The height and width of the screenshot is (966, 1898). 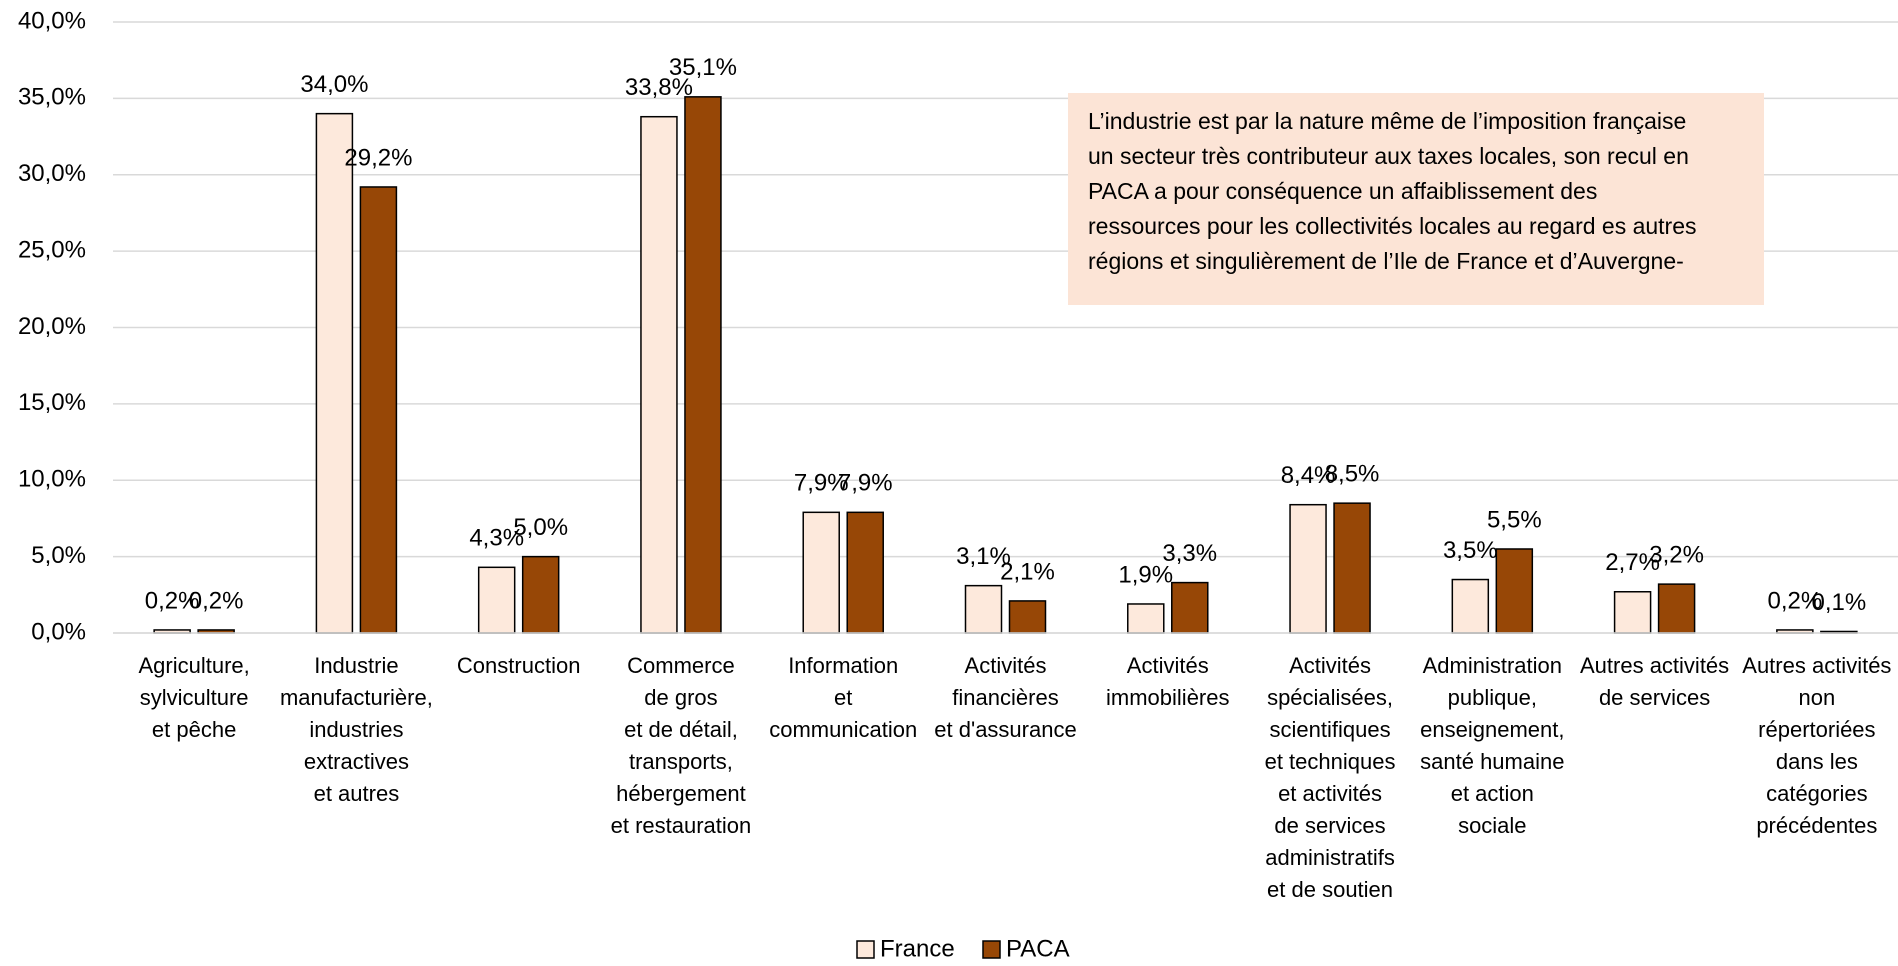 What do you see at coordinates (681, 665) in the screenshot?
I see `x-tick-label-line: Commerce` at bounding box center [681, 665].